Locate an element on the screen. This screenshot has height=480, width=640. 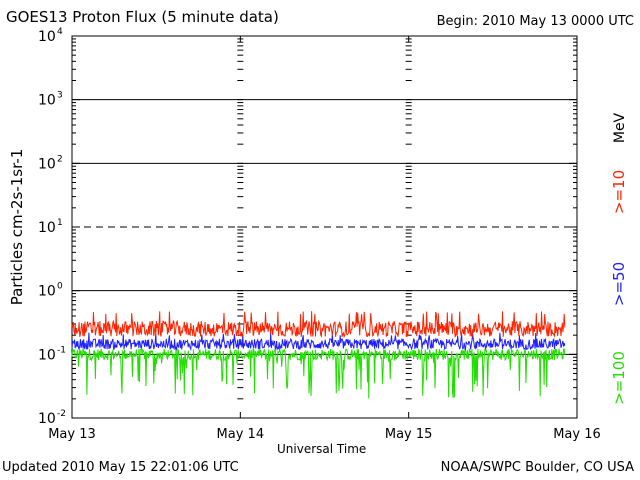
y-tick-exponent: 1 is located at coordinates (60, 223).